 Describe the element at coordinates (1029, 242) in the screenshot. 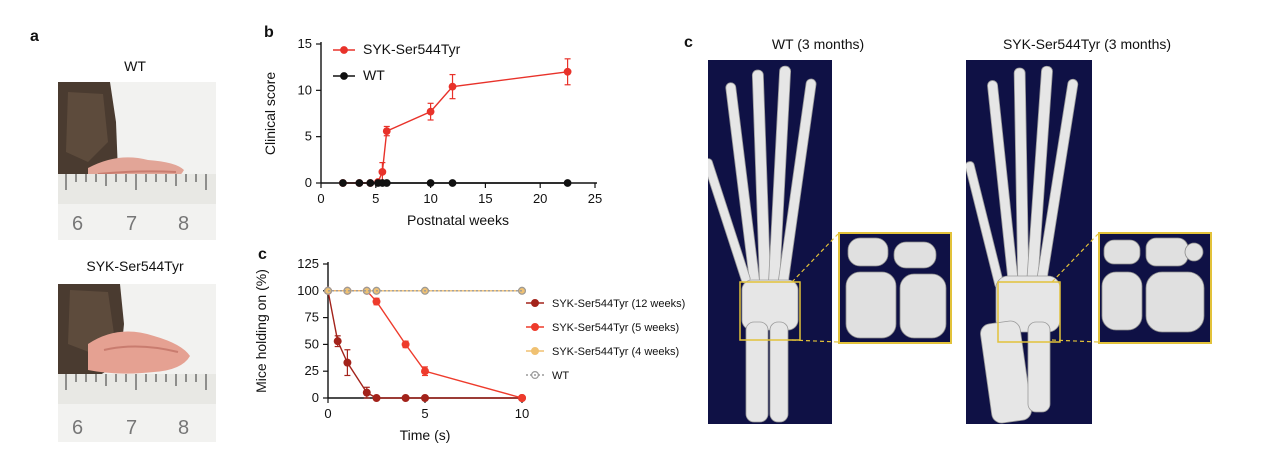

I see `mutant-ct-scan` at that location.